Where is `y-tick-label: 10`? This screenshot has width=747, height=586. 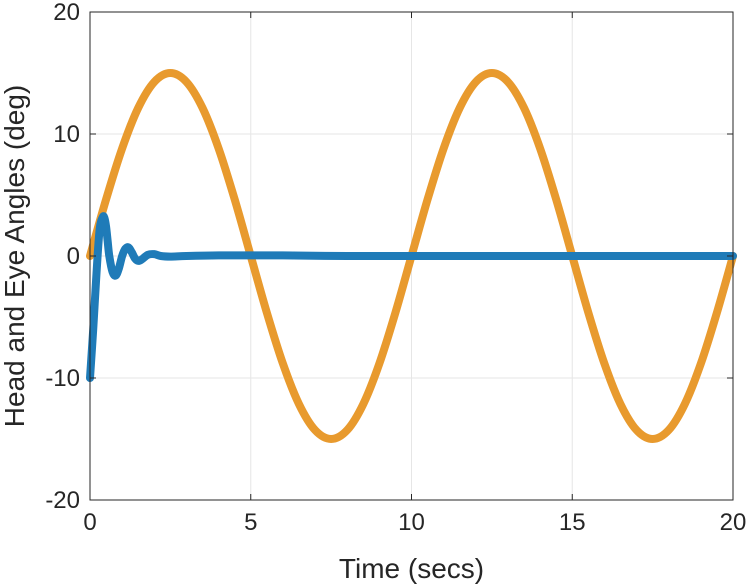 y-tick-label: 10 is located at coordinates (66, 134).